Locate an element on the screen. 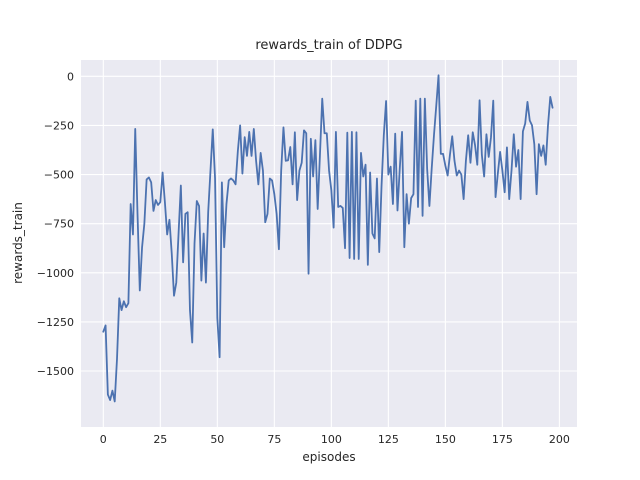 Image resolution: width=640 pixels, height=480 pixels. y-tick-label: −1500 is located at coordinates (55, 371).